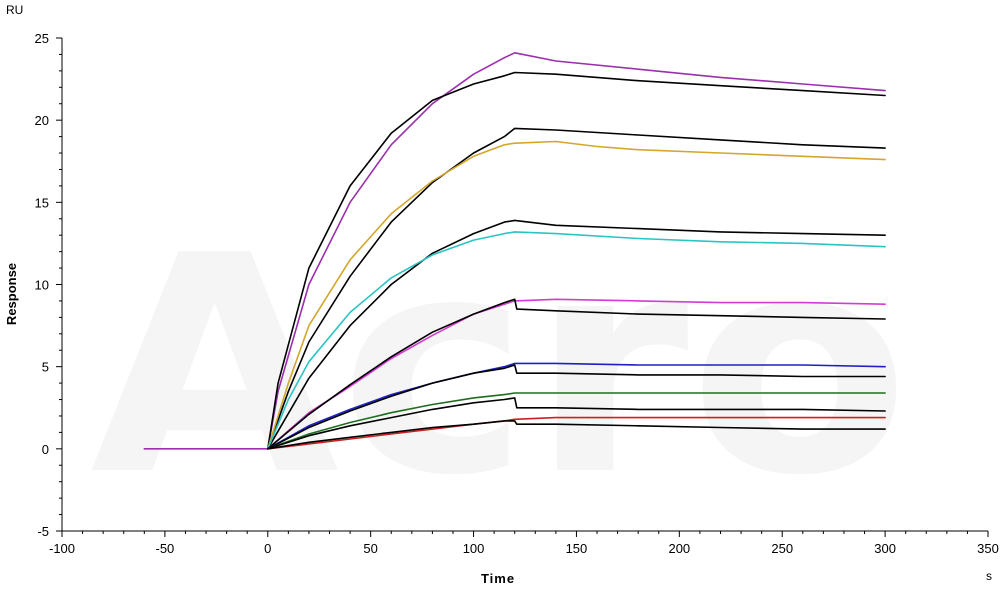 The image size is (1000, 589). What do you see at coordinates (11, 294) in the screenshot?
I see `y-axis-title: Response` at bounding box center [11, 294].